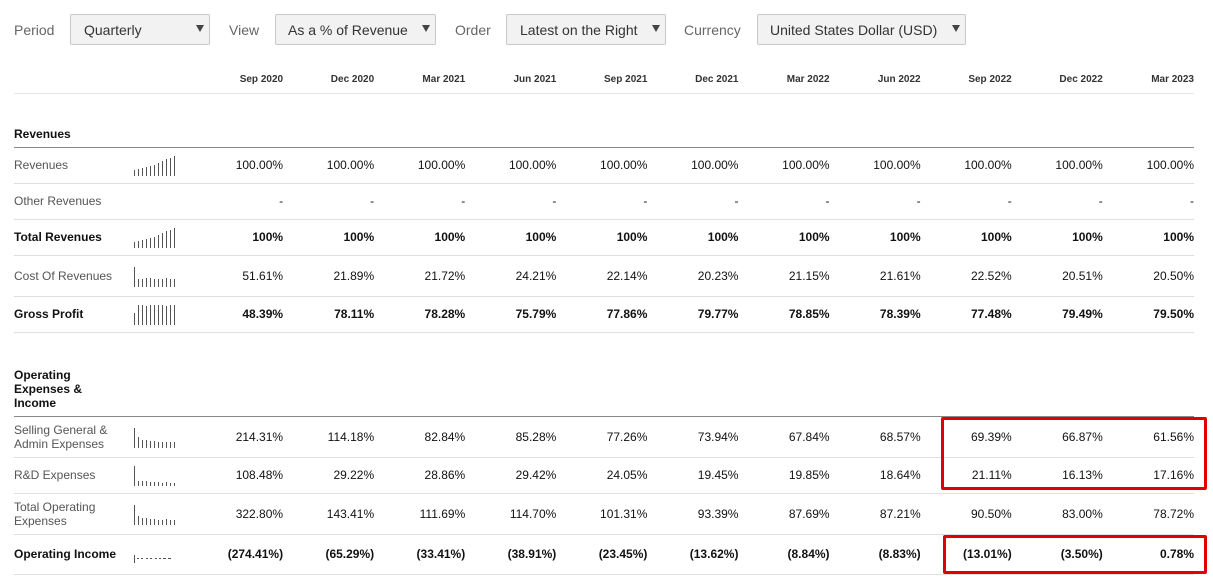  I want to click on value-cell: 322.80%, so click(238, 514).